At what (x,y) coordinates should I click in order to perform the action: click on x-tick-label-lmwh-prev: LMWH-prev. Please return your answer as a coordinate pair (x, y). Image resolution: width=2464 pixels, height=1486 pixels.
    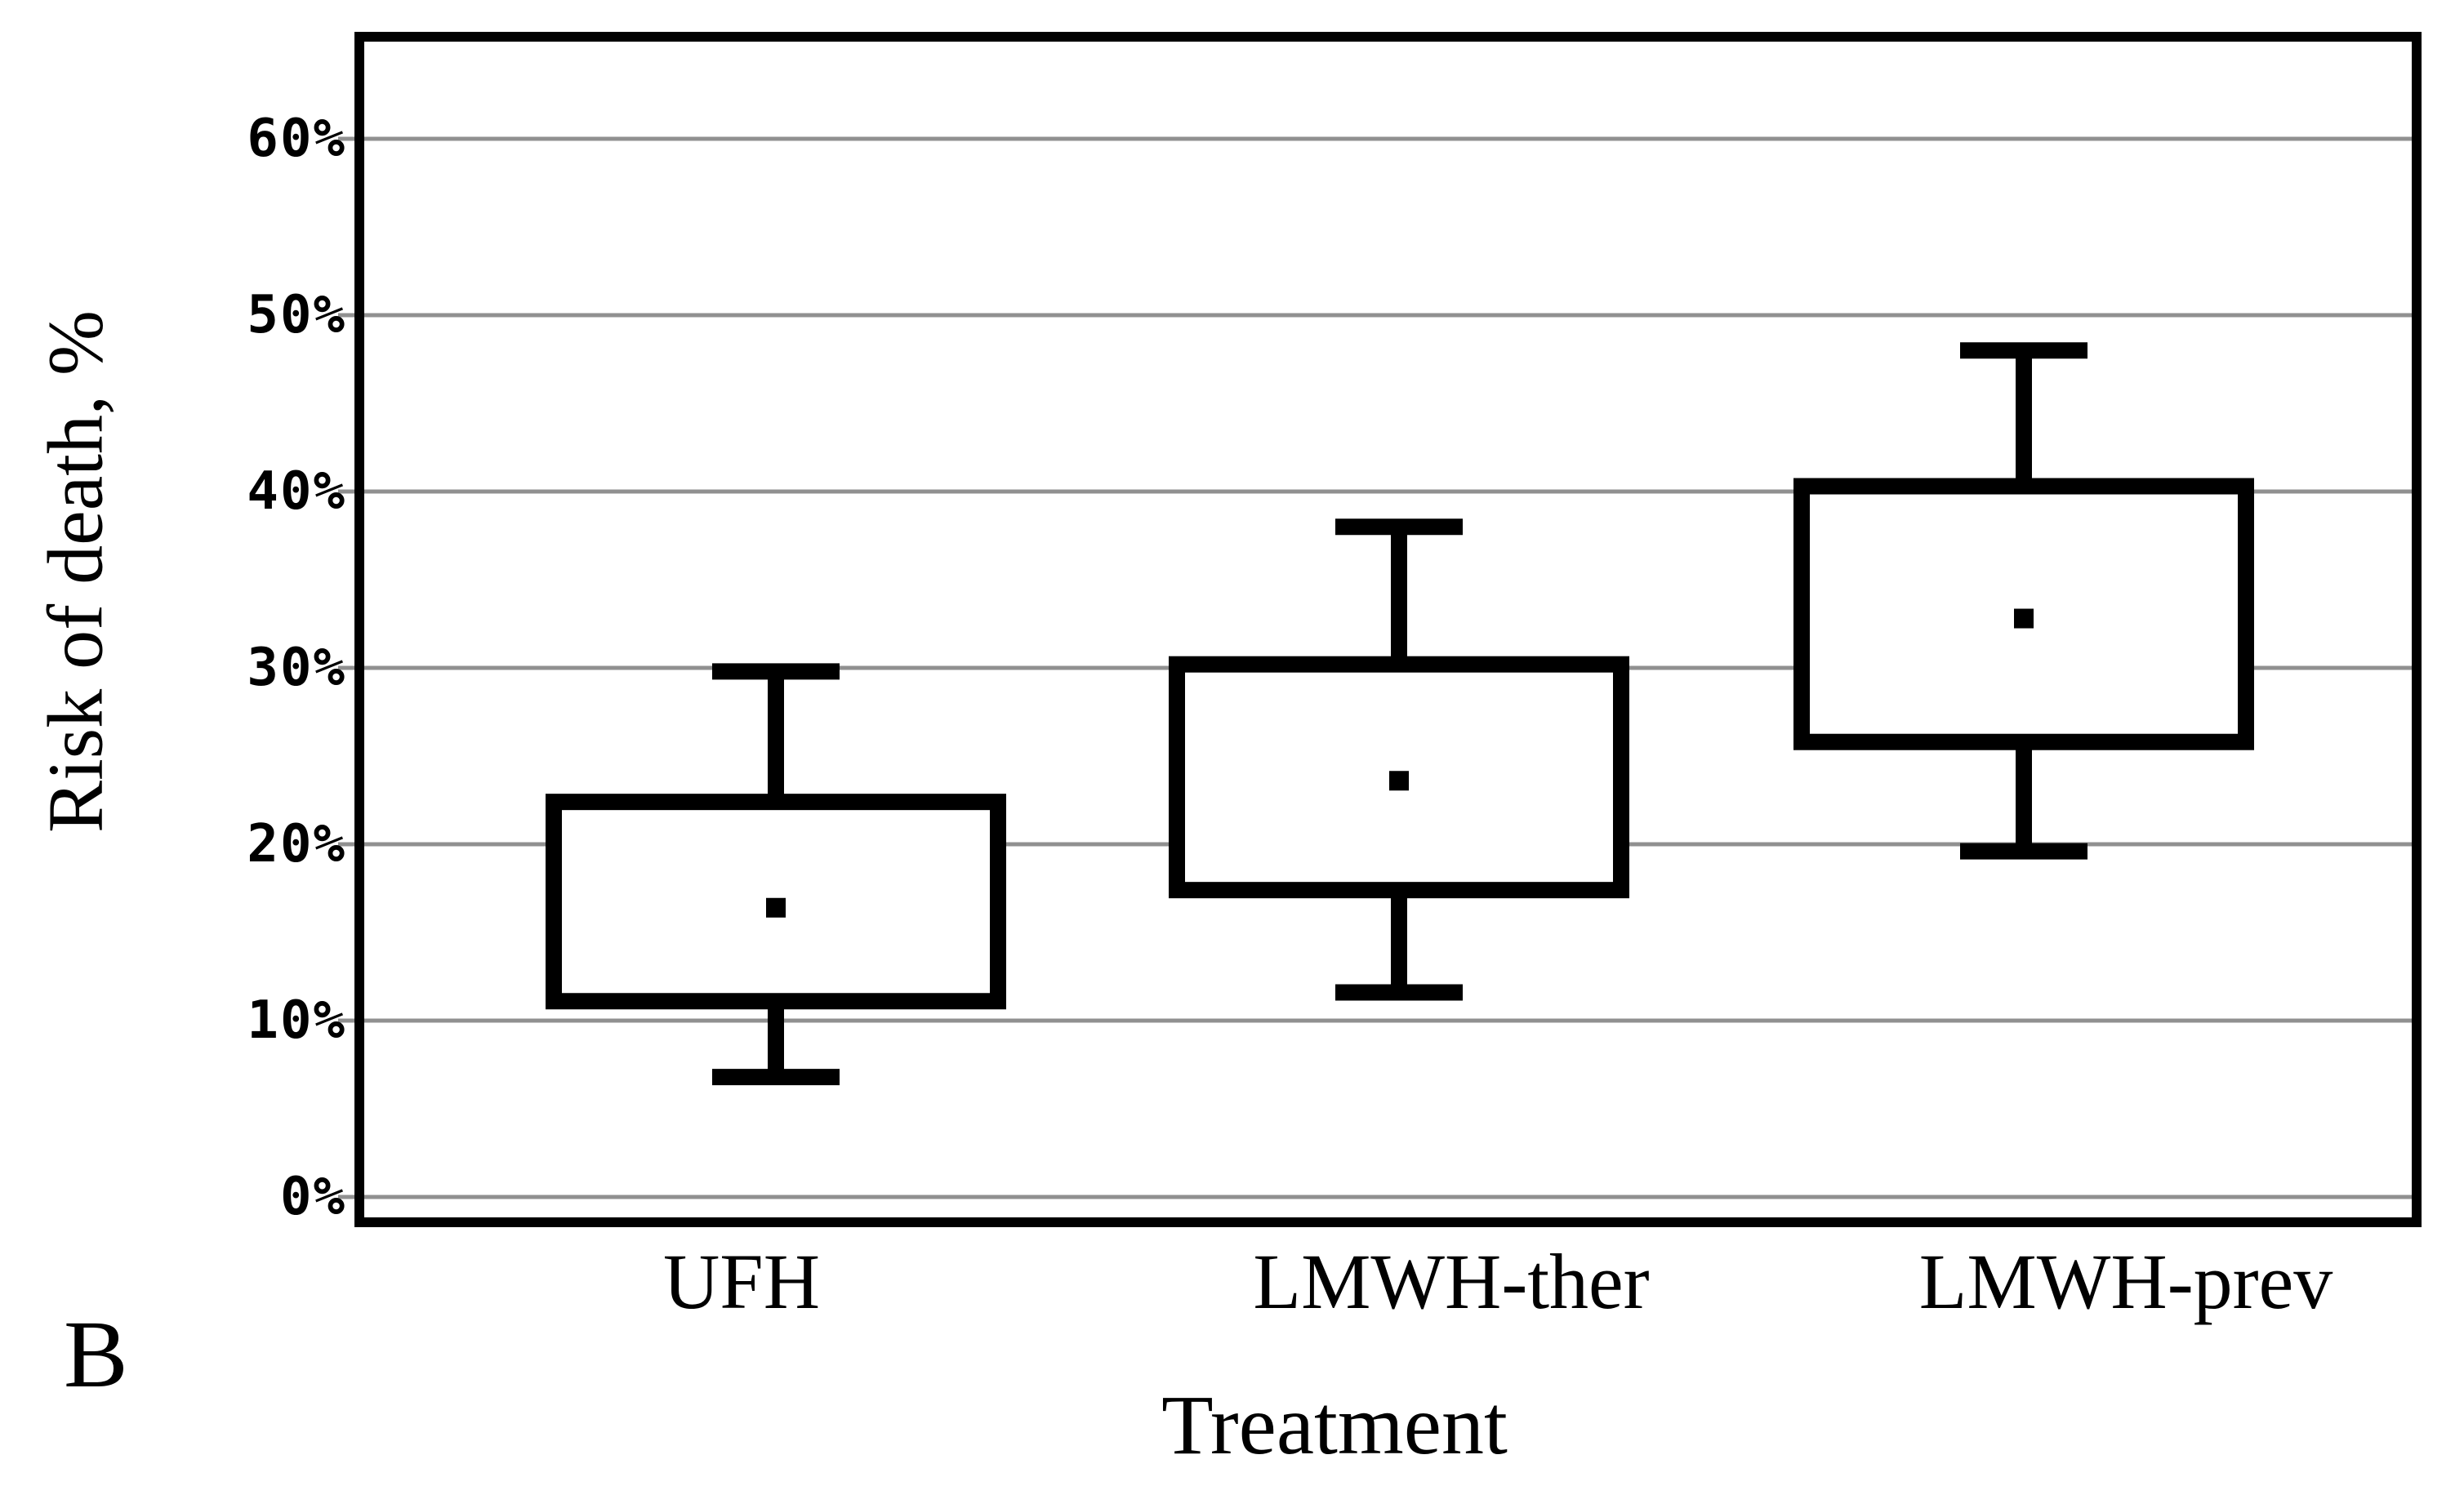
    Looking at the image, I should click on (2125, 1282).